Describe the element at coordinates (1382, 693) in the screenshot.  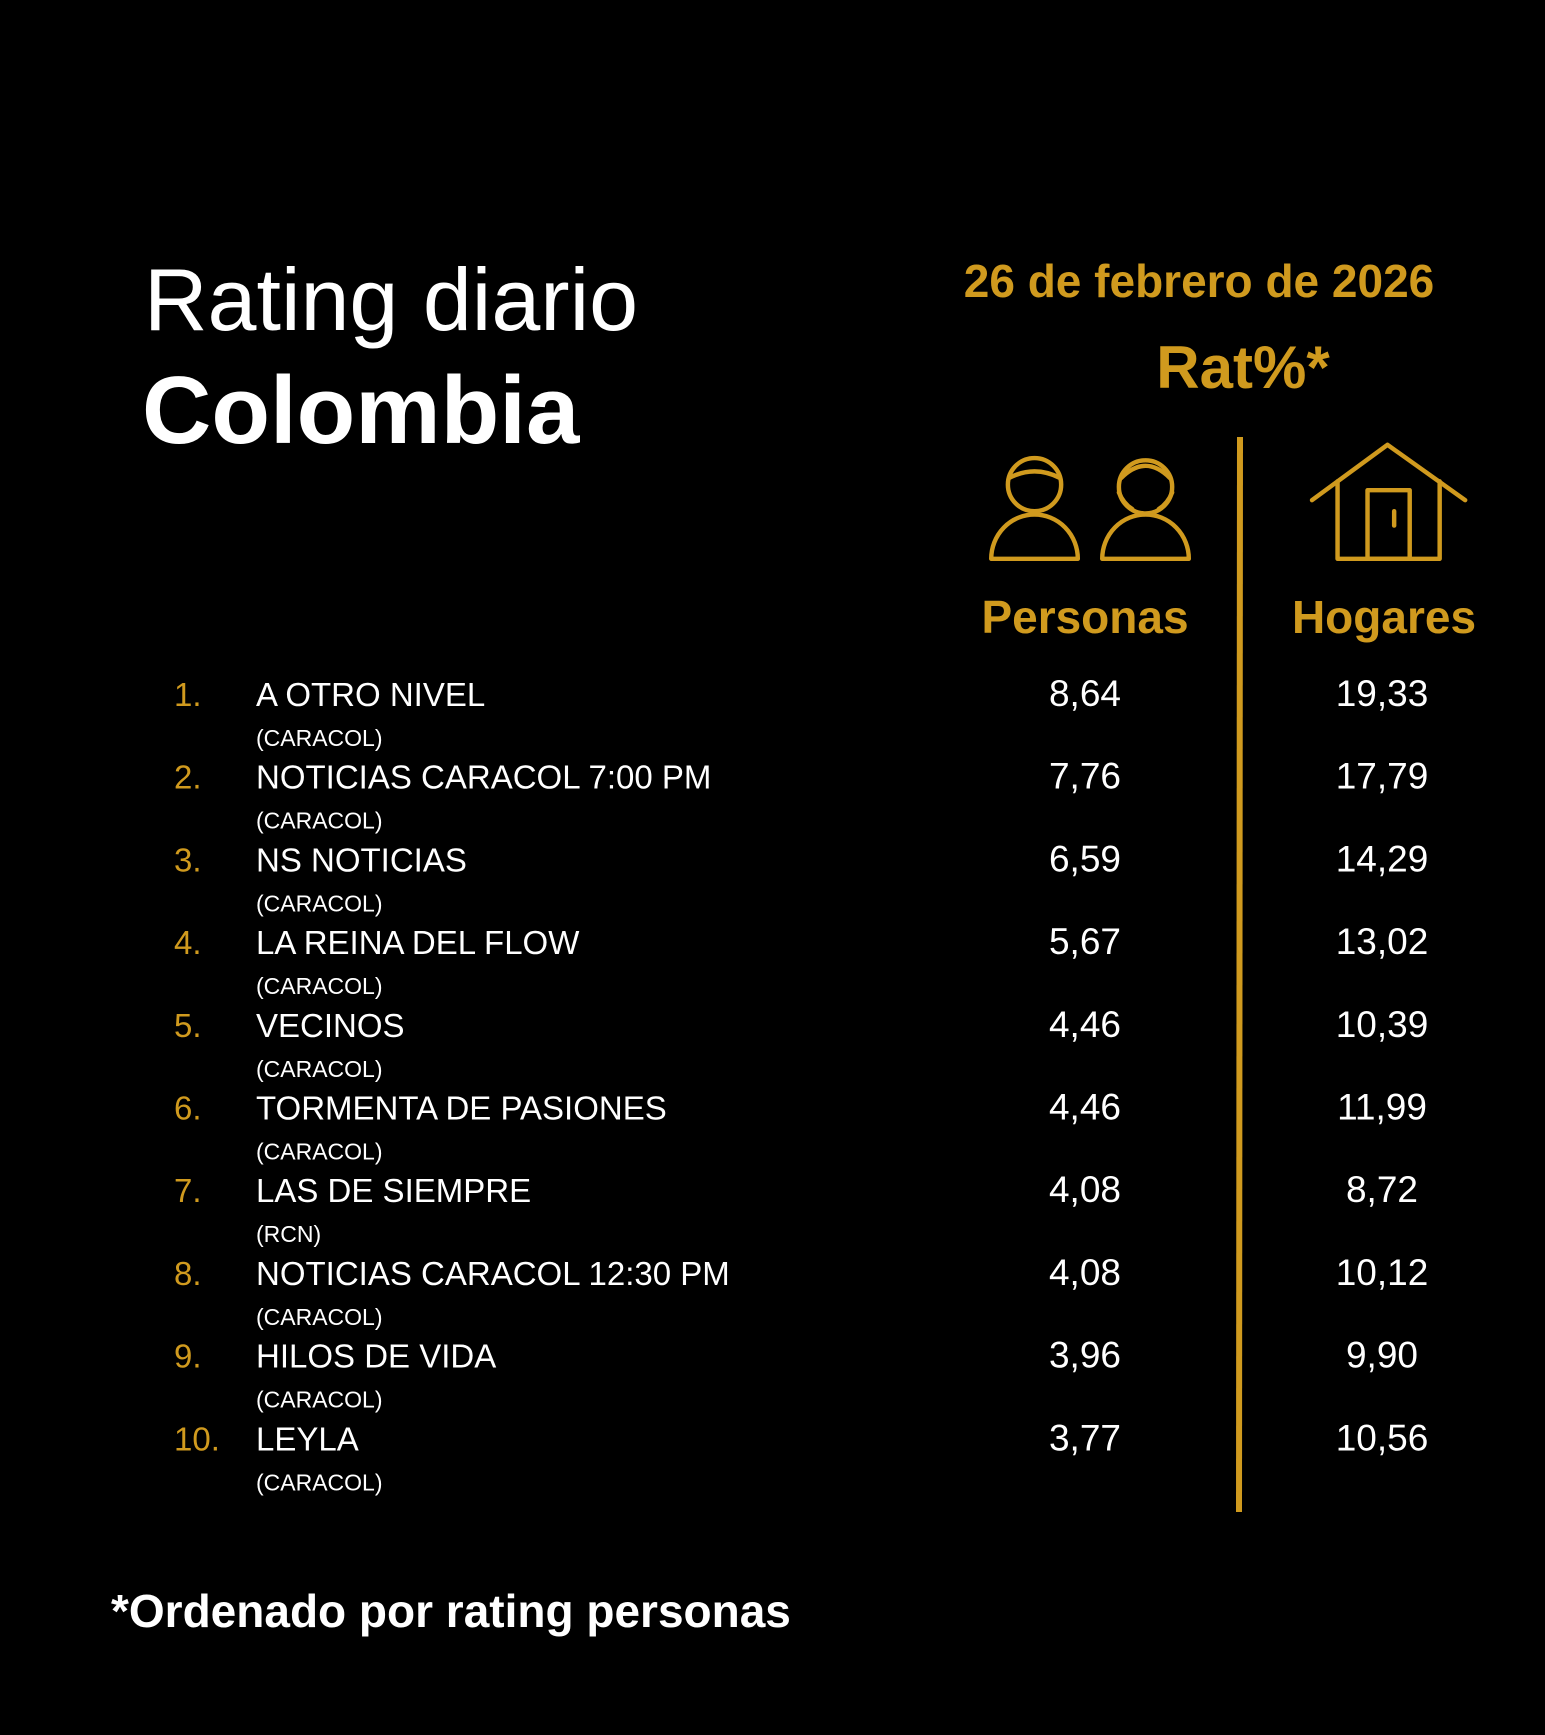
I see `hogares-value: 19,33` at that location.